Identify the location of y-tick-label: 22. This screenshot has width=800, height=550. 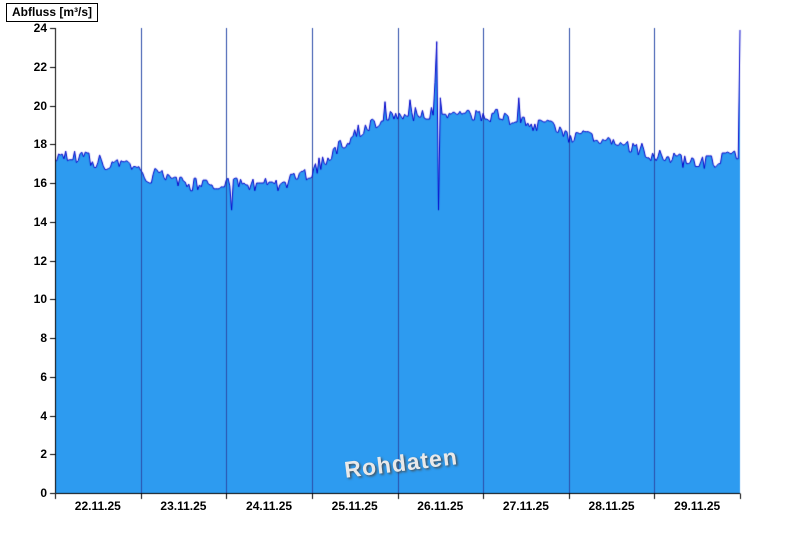
(40, 66).